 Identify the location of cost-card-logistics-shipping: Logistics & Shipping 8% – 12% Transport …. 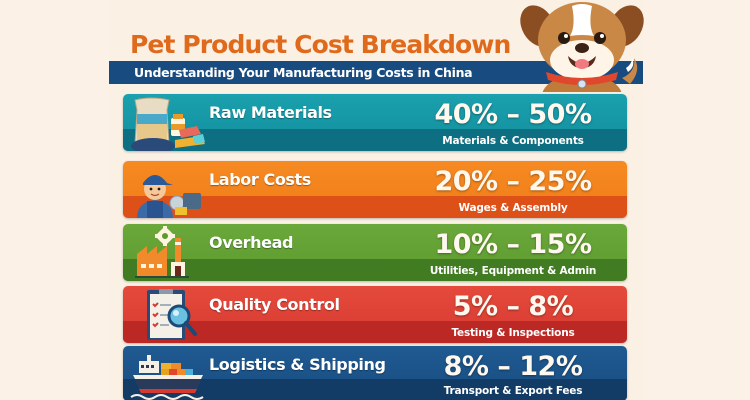
(375, 373).